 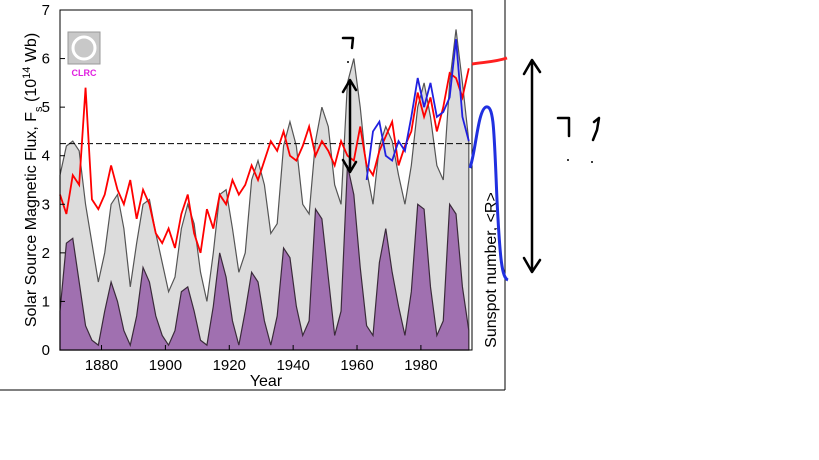 I want to click on sketch-red, so click(x=489, y=61).